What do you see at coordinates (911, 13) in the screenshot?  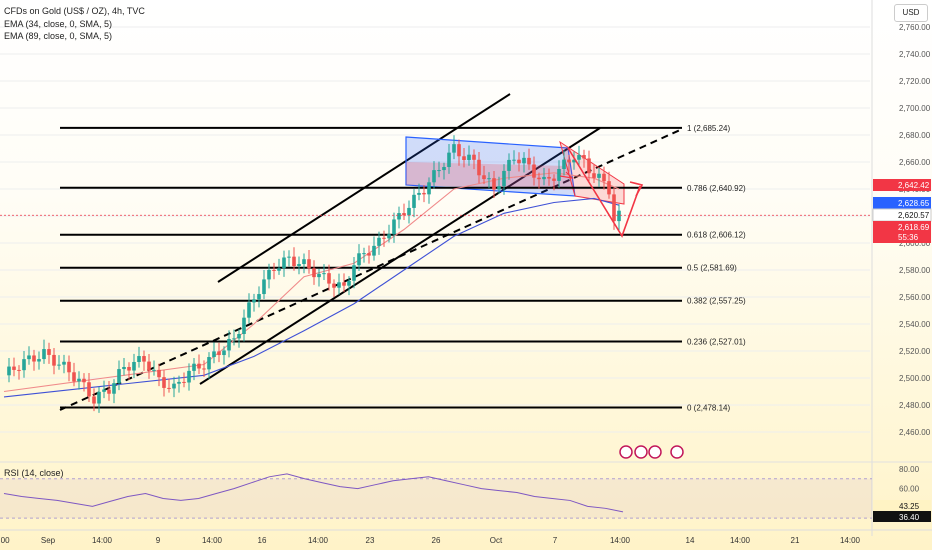 I see `currency-button: USD` at bounding box center [911, 13].